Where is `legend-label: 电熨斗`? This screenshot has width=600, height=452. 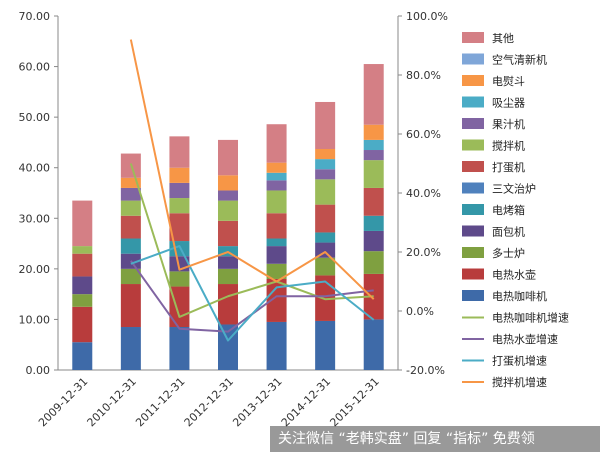
legend-label: 电熨斗 is located at coordinates (508, 81).